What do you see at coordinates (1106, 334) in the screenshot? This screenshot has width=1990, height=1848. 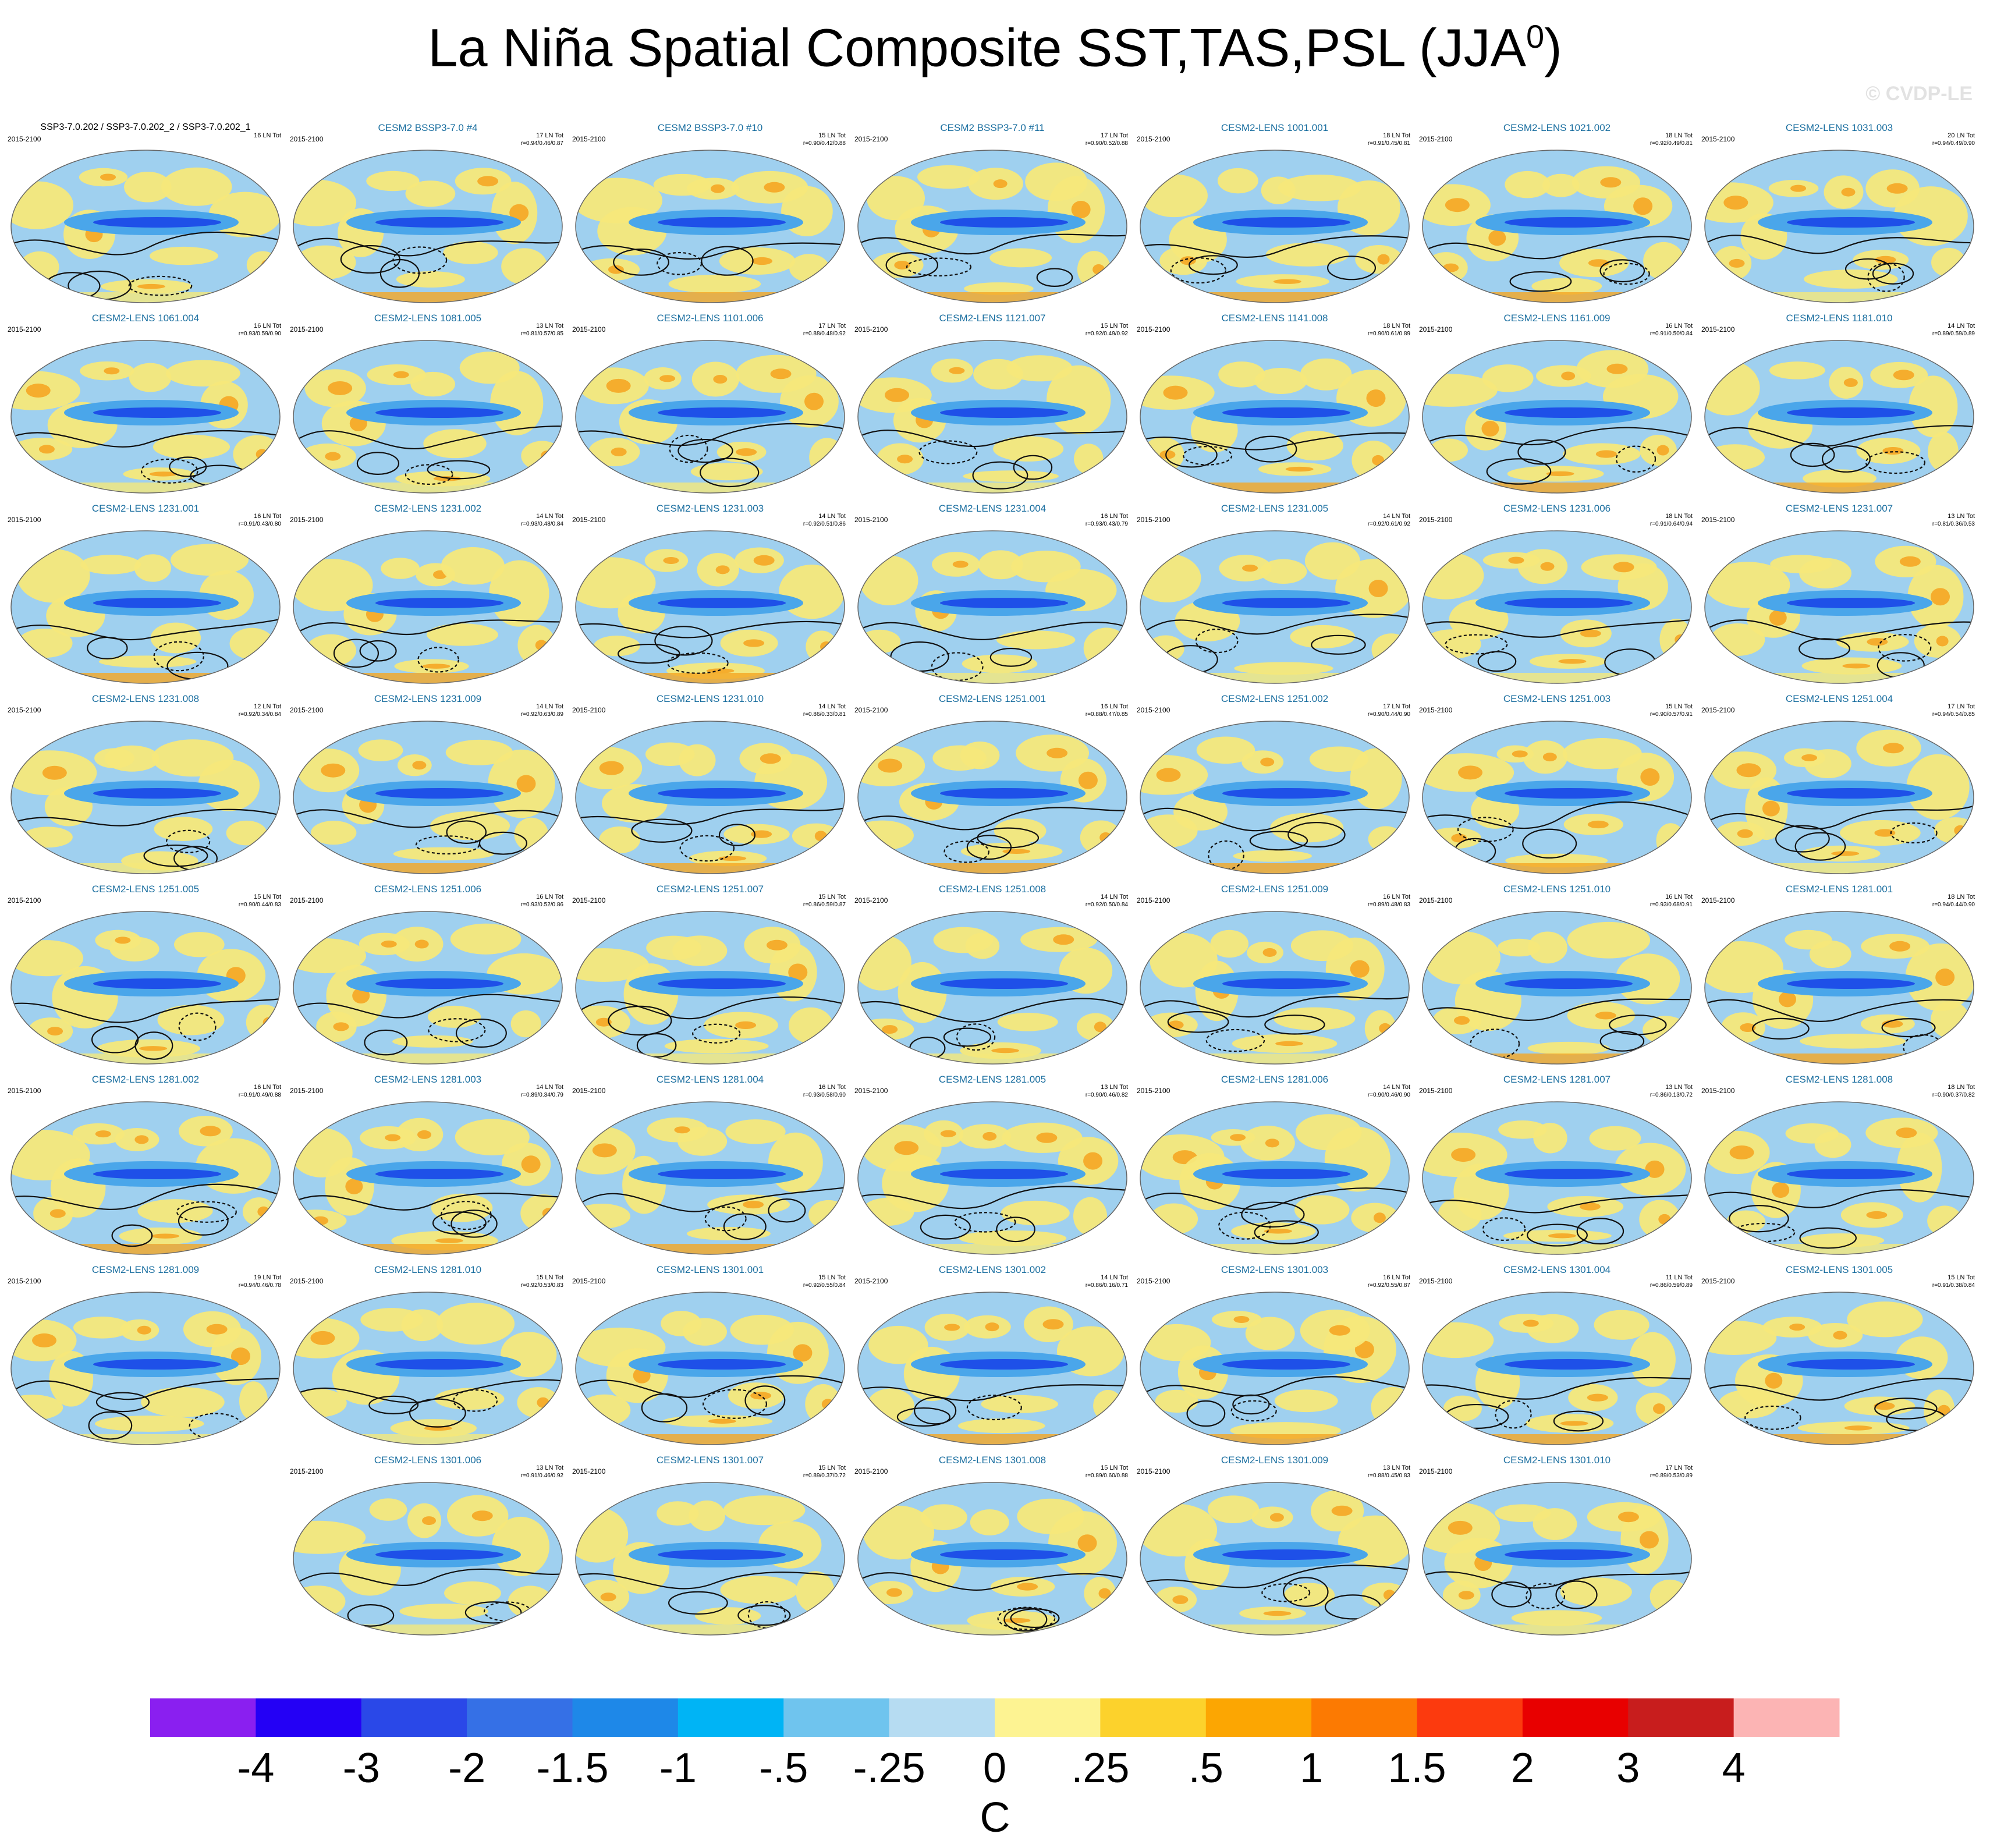 I see `panel-pattern-correlation: r=0.92/0.49/0.92` at bounding box center [1106, 334].